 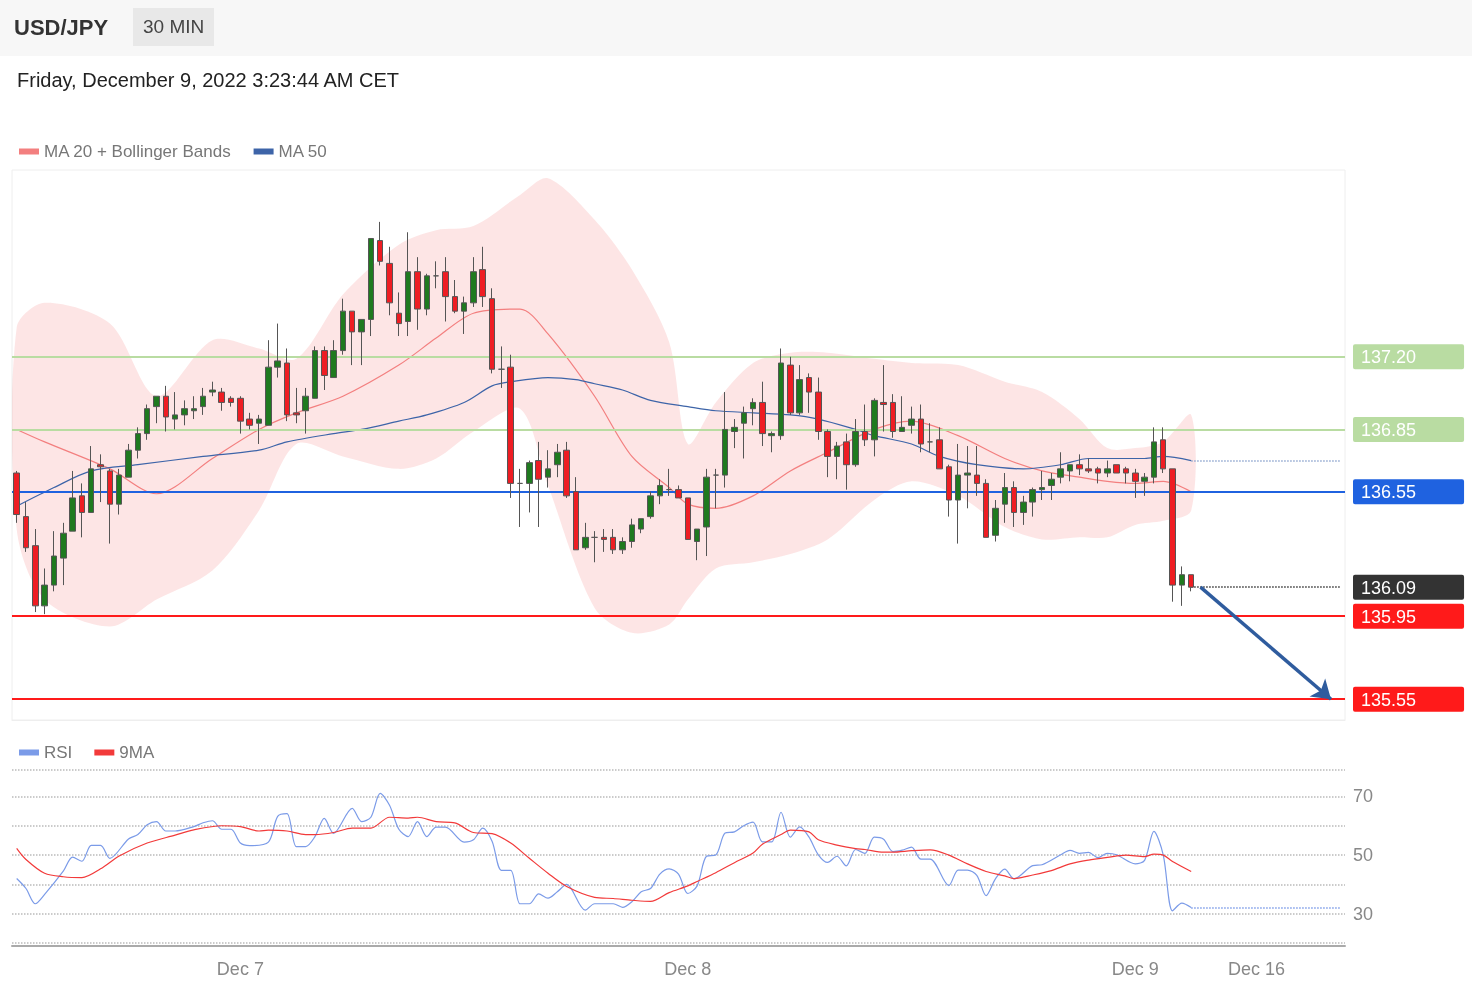 I want to click on y-tick-label: 136.85, so click(x=1389, y=429).